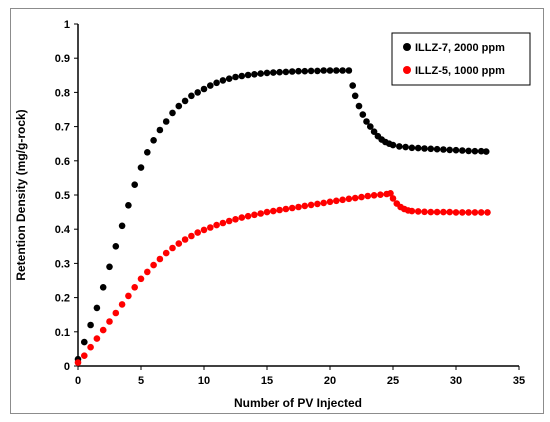 The image size is (550, 422). I want to click on y-tick-label: 0.7, so click(62, 128).